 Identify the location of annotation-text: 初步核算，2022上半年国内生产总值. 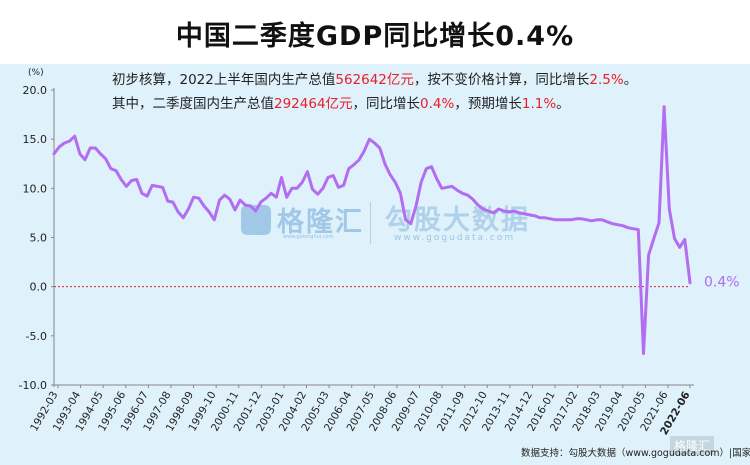
(224, 80).